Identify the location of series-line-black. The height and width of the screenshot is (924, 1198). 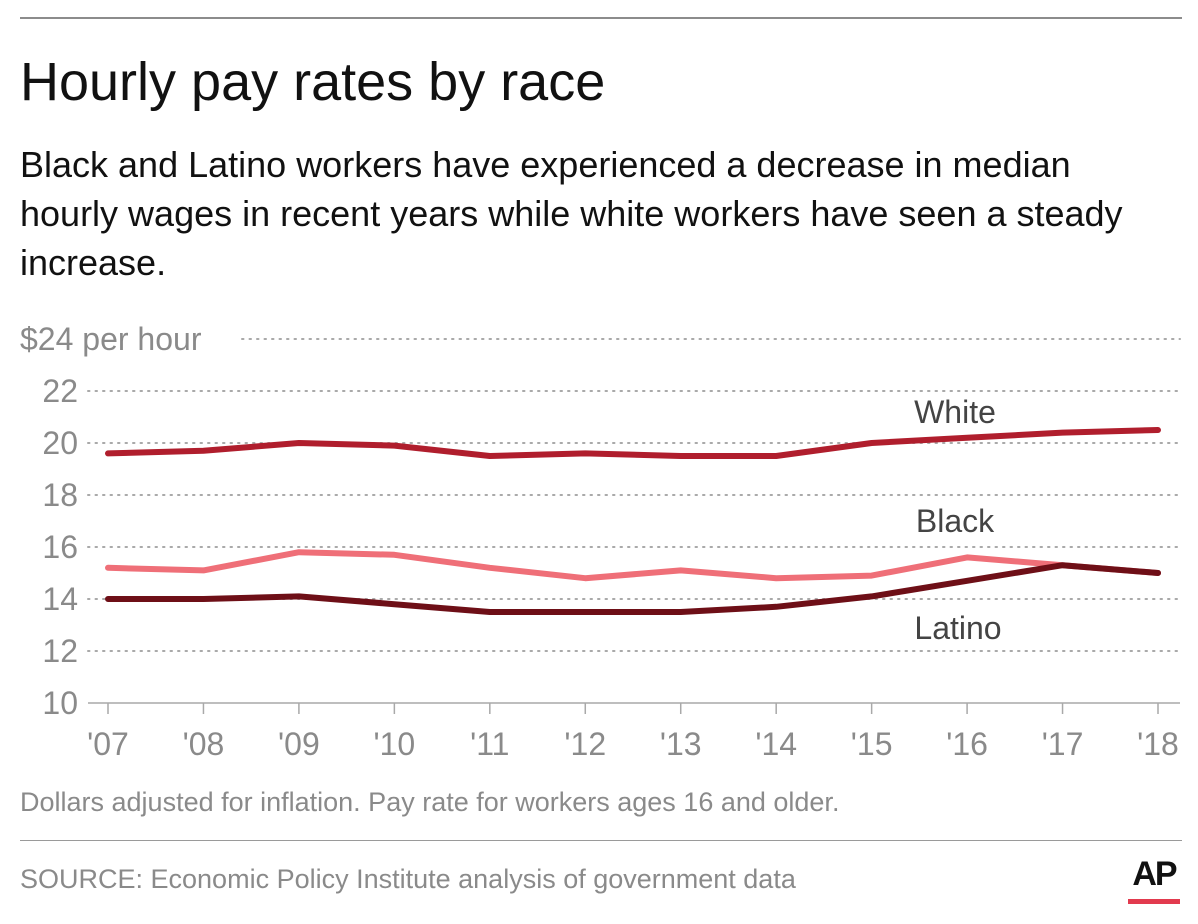
(633, 565).